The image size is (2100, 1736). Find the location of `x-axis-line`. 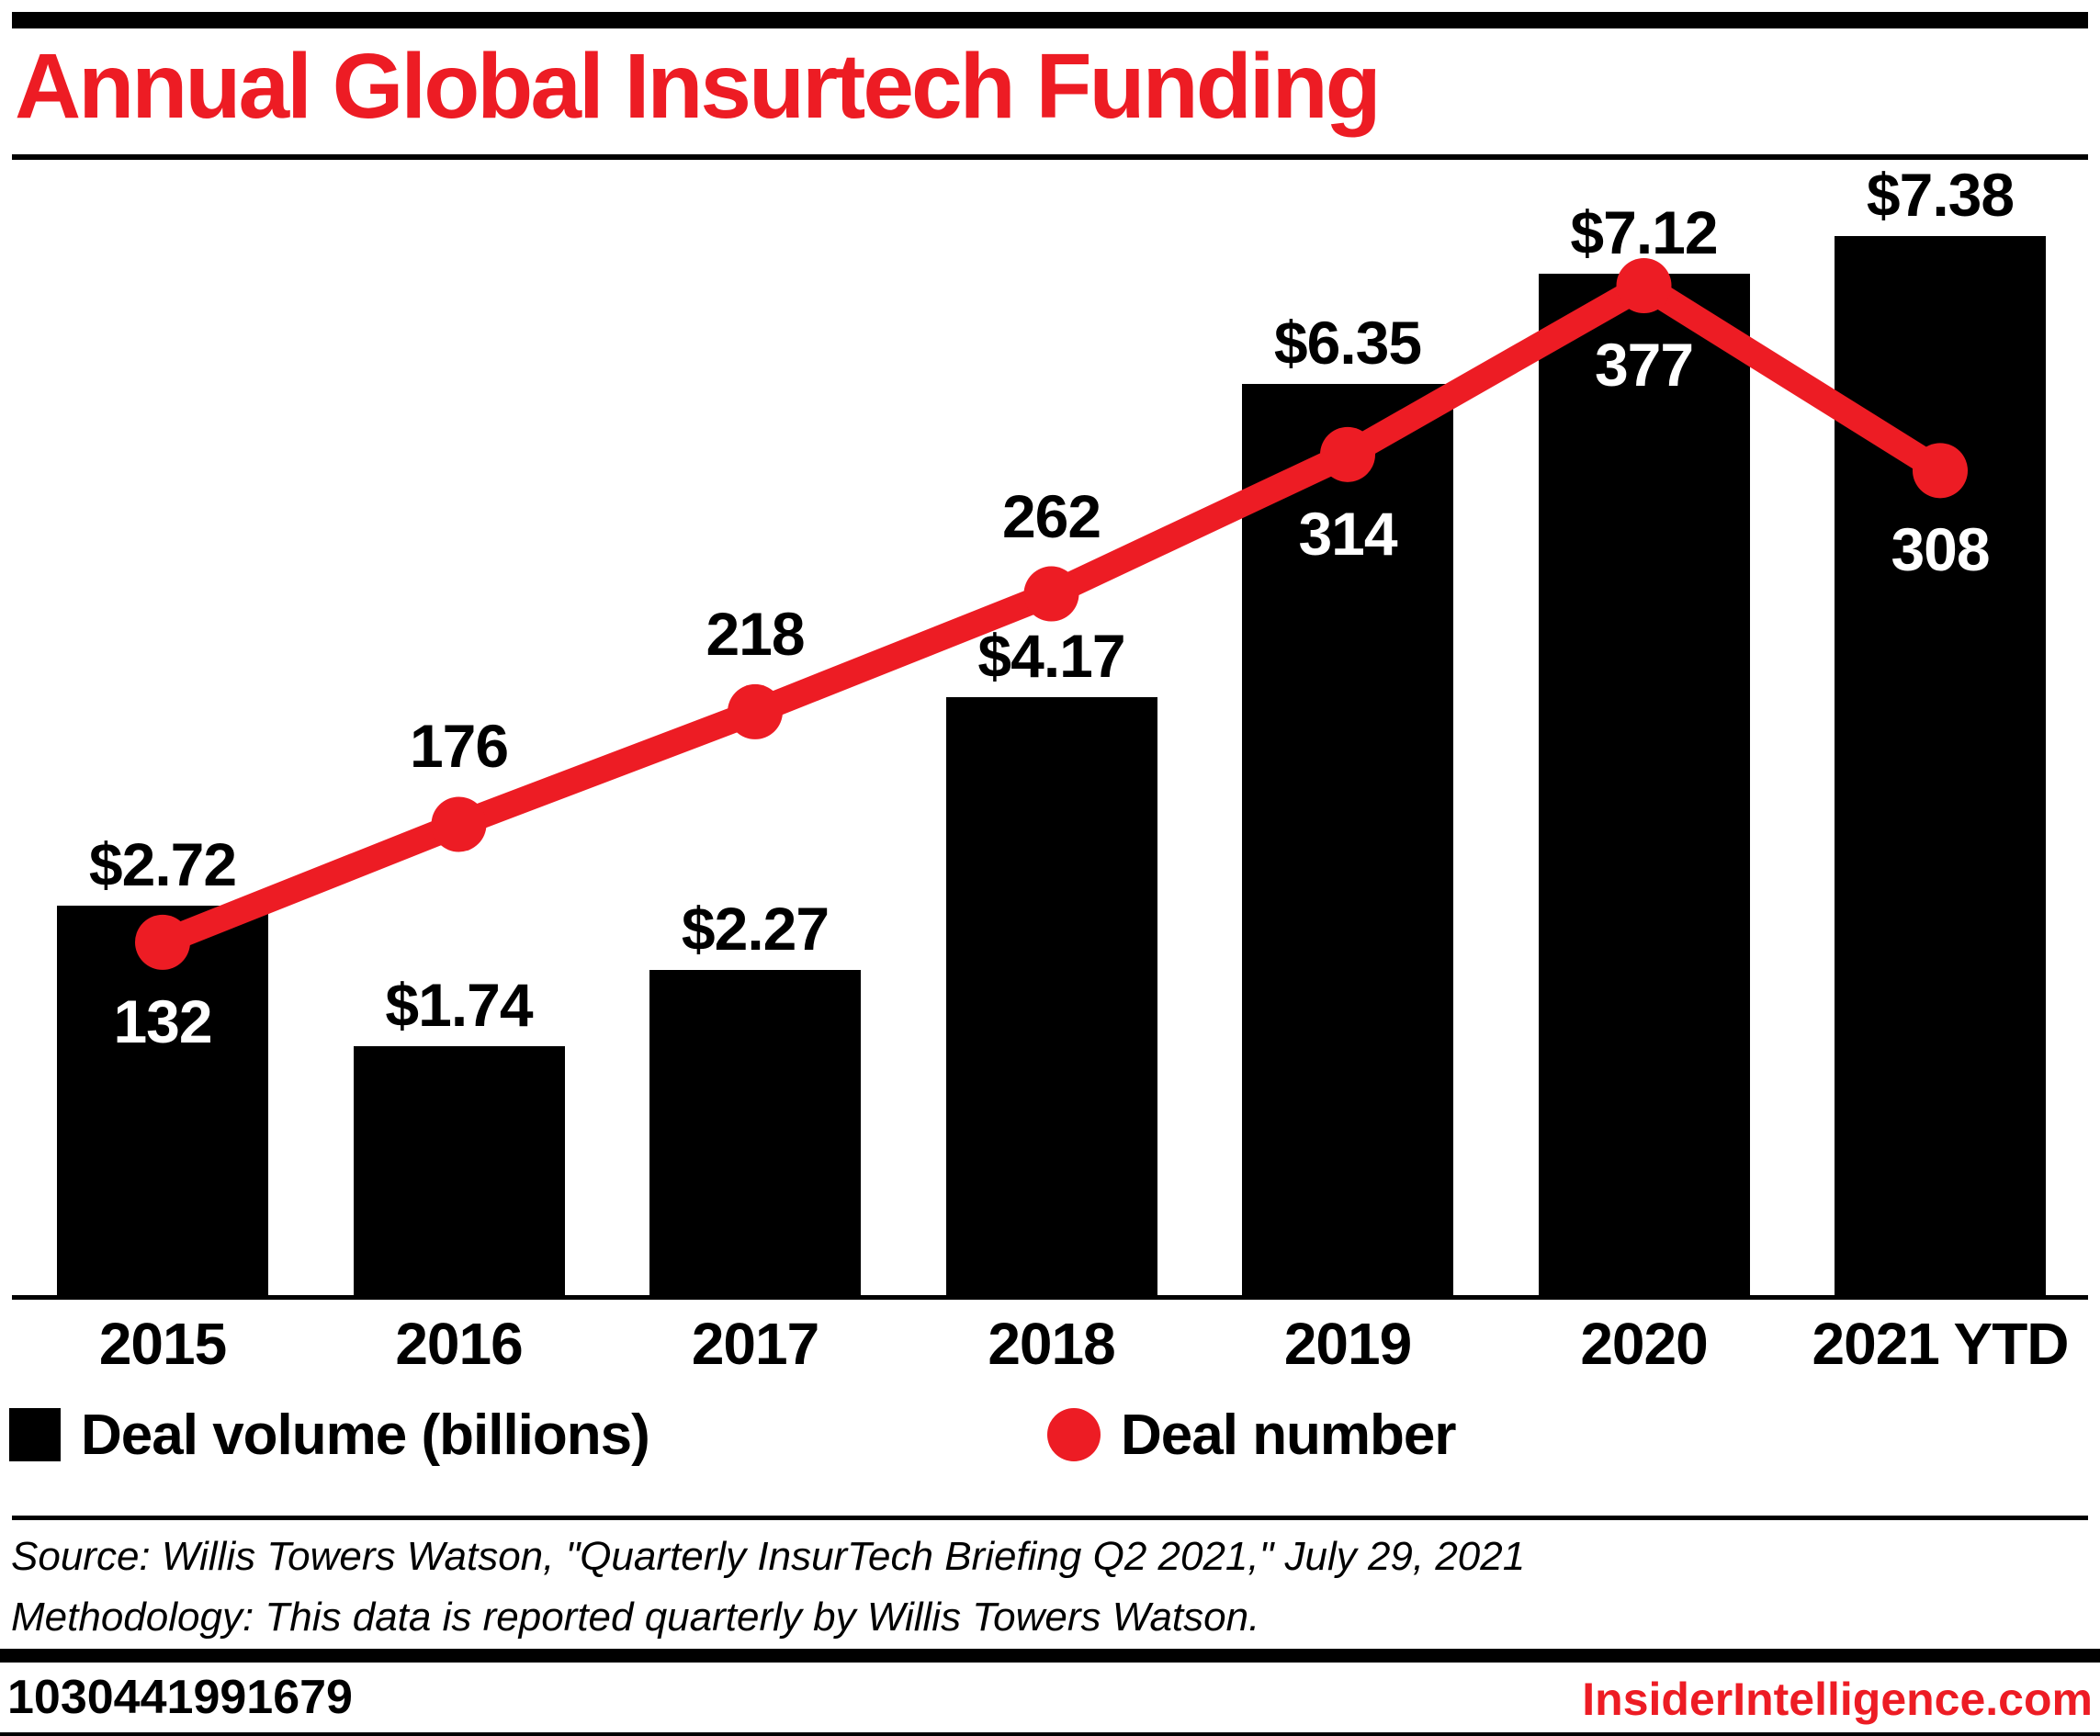

x-axis-line is located at coordinates (1050, 1297).